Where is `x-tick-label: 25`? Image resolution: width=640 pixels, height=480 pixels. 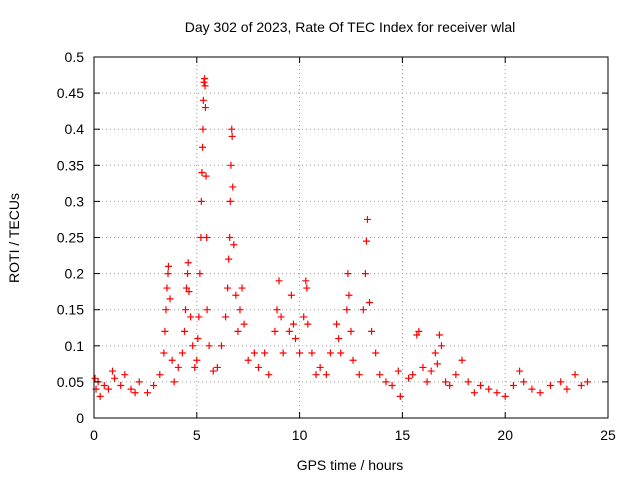
x-tick-label: 25 is located at coordinates (608, 435).